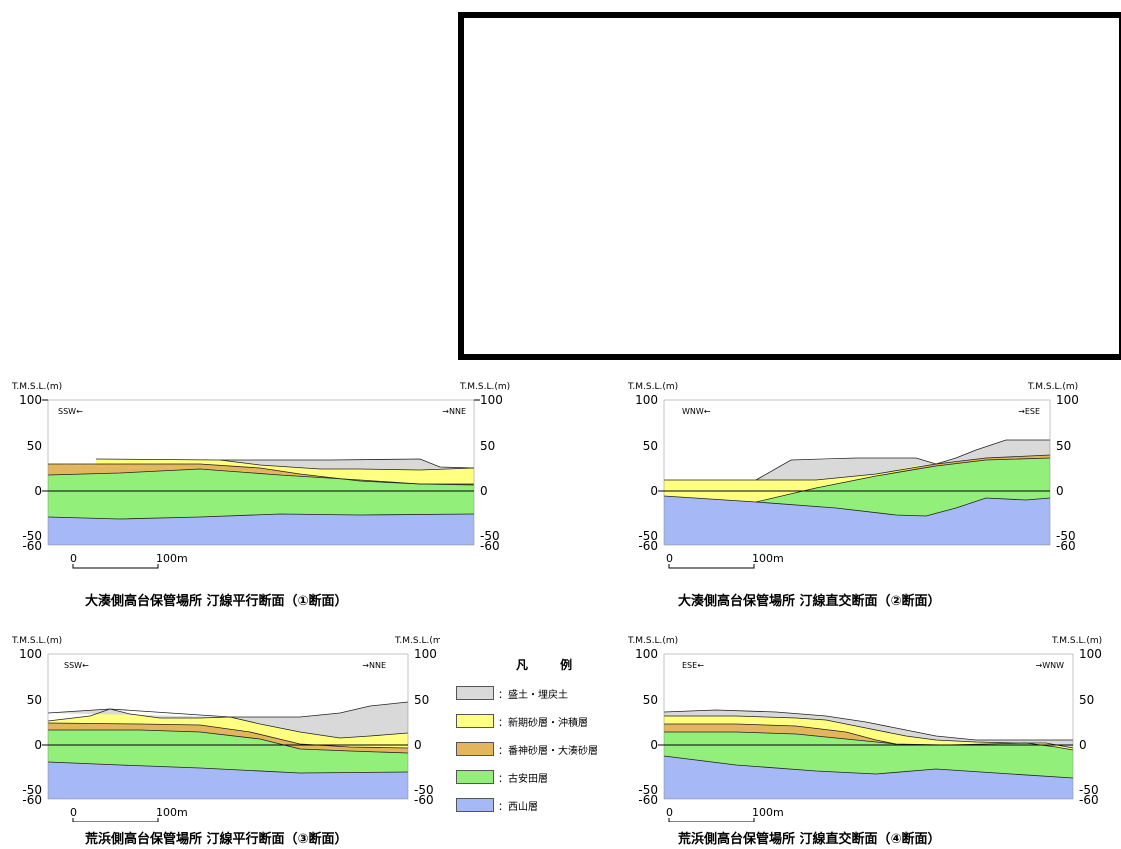  I want to click on direction-left: WNW←, so click(696, 411).